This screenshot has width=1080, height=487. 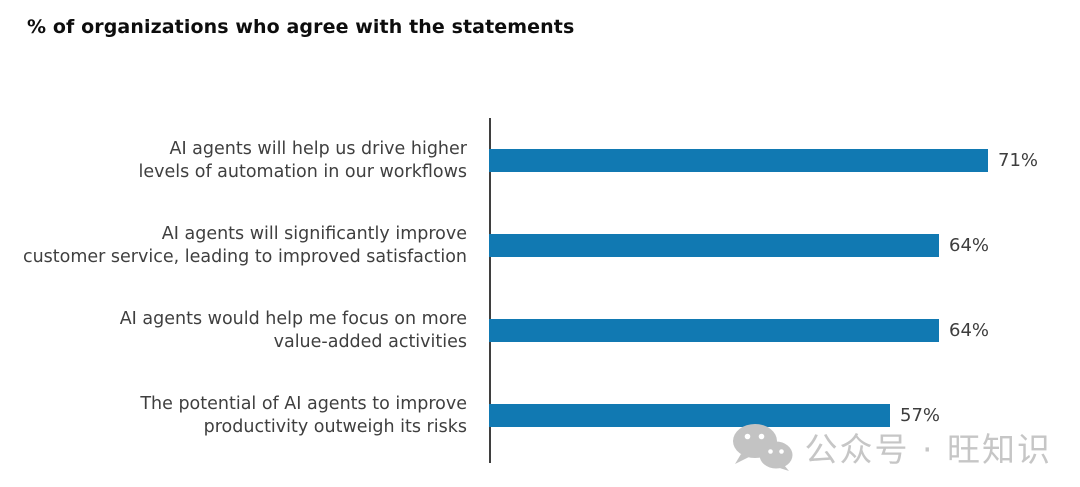 I want to click on plot-area-row: 71%, so click(x=784, y=160).